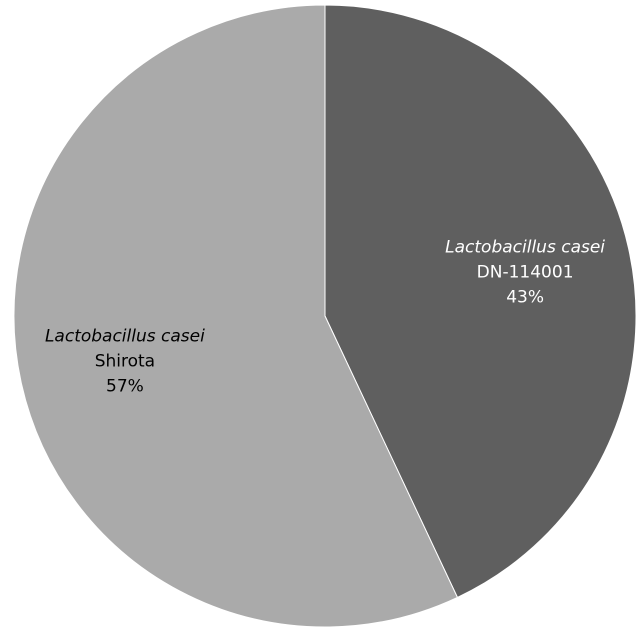 The image size is (640, 630). What do you see at coordinates (525, 272) in the screenshot?
I see `slice-label-strain-0: DN-114001` at bounding box center [525, 272].